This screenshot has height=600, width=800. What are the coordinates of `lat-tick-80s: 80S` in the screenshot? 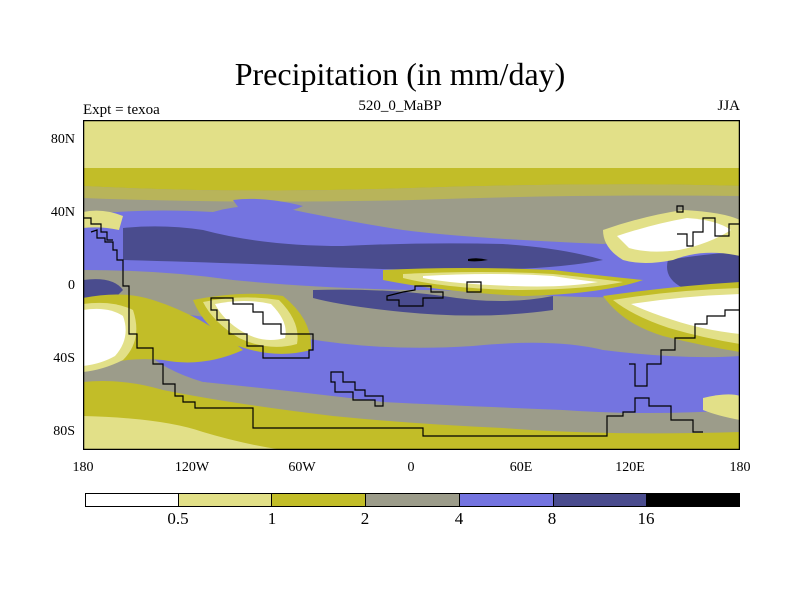 It's located at (64, 431).